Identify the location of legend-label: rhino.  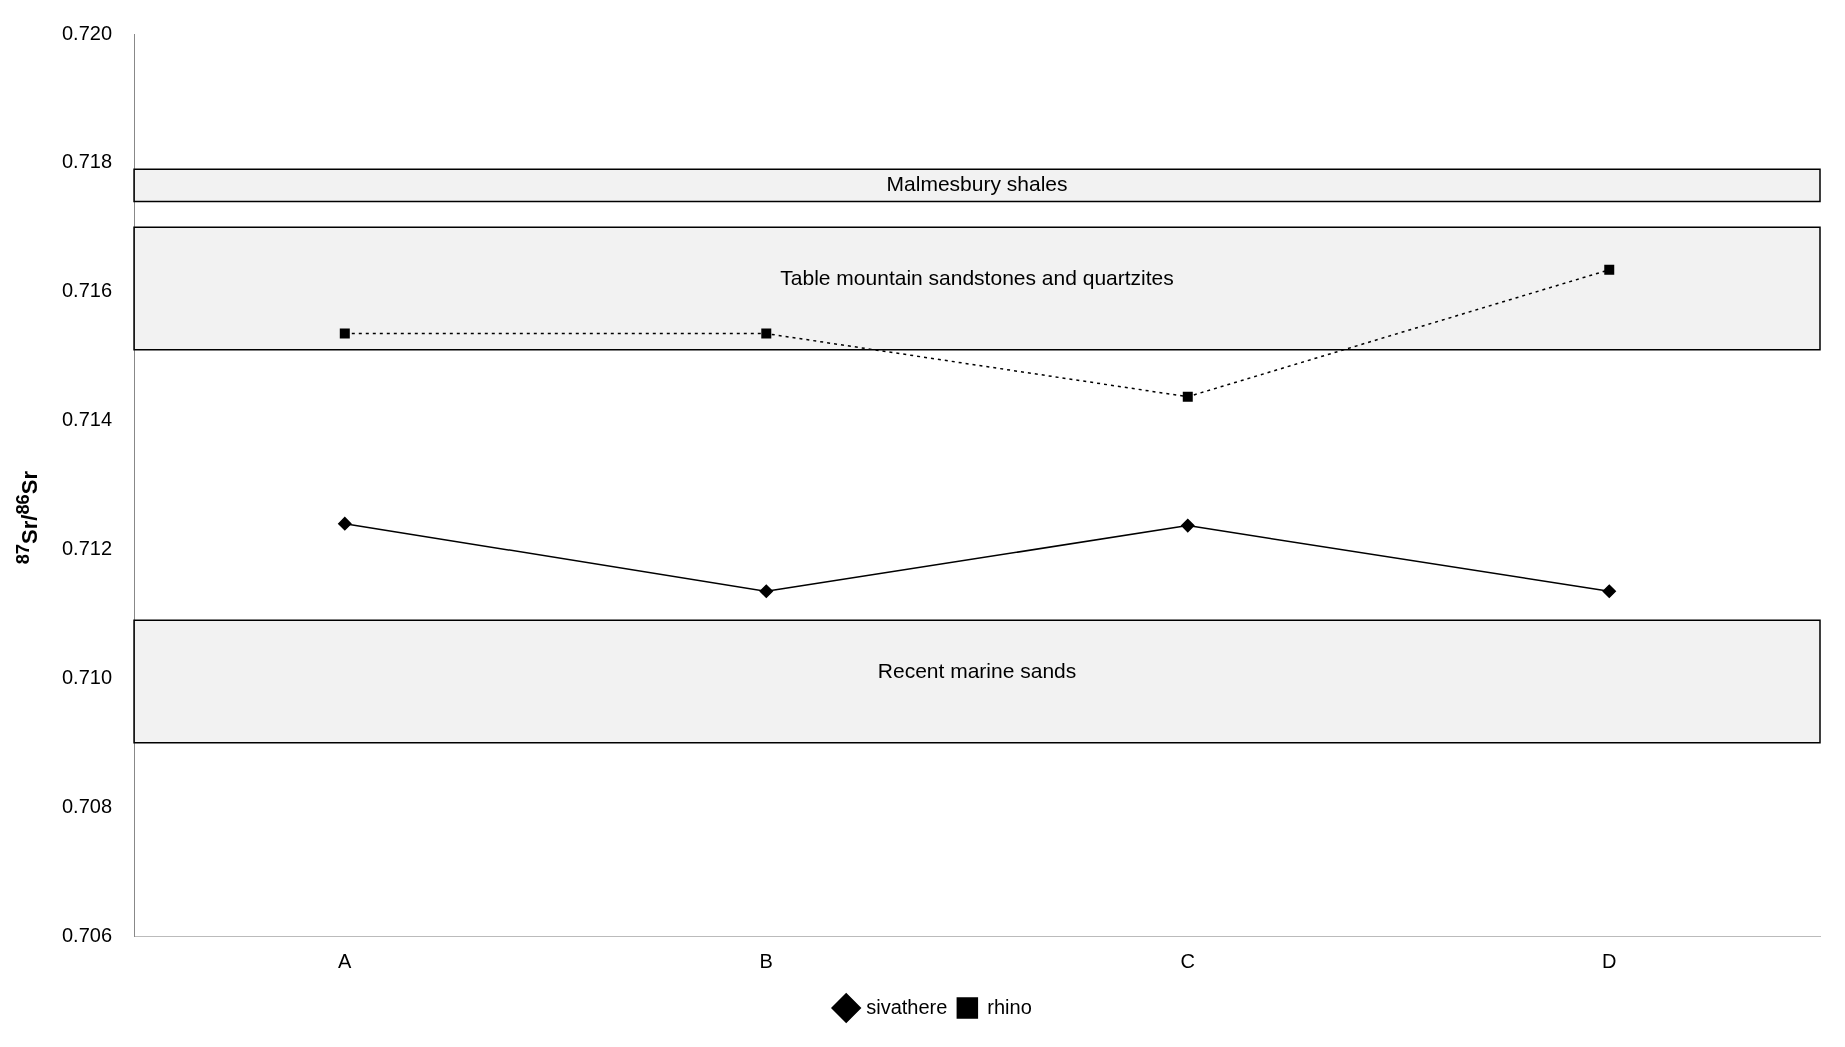
(1009, 1006).